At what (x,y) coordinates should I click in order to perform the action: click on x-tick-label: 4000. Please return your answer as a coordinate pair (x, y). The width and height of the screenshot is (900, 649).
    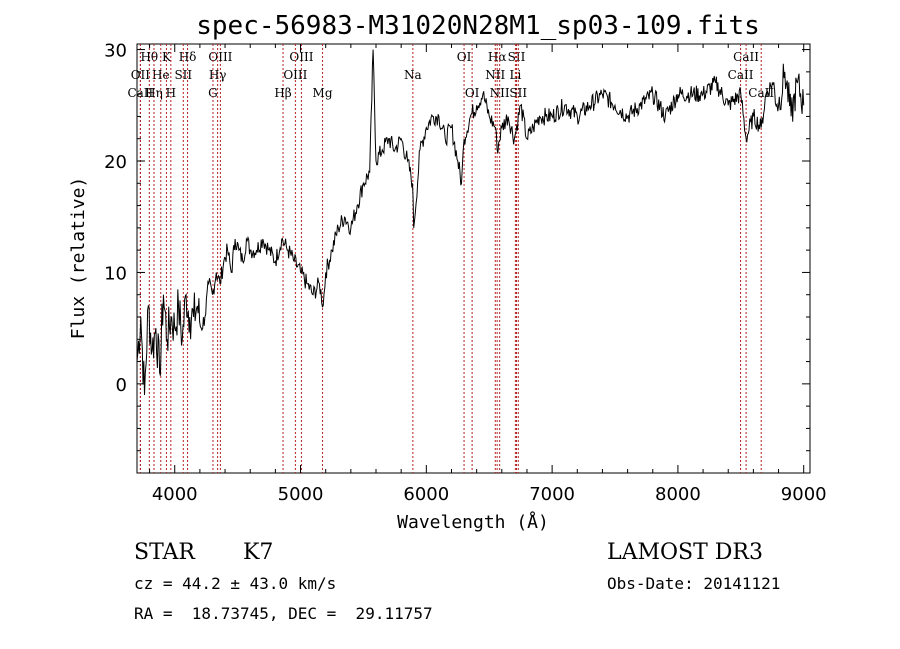
    Looking at the image, I should click on (175, 494).